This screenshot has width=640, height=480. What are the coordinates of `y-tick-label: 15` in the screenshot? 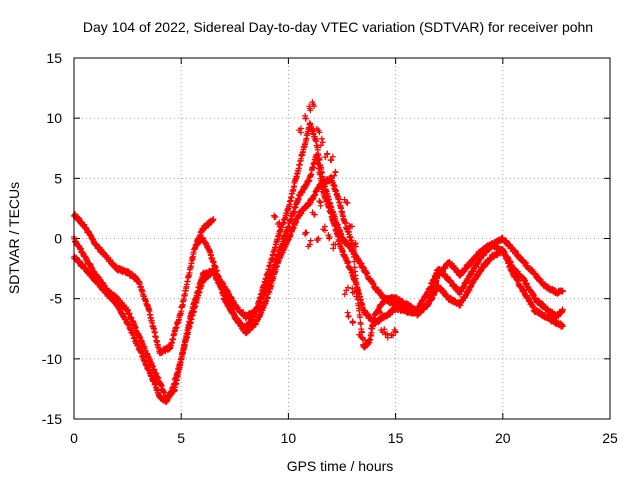 It's located at (54, 58).